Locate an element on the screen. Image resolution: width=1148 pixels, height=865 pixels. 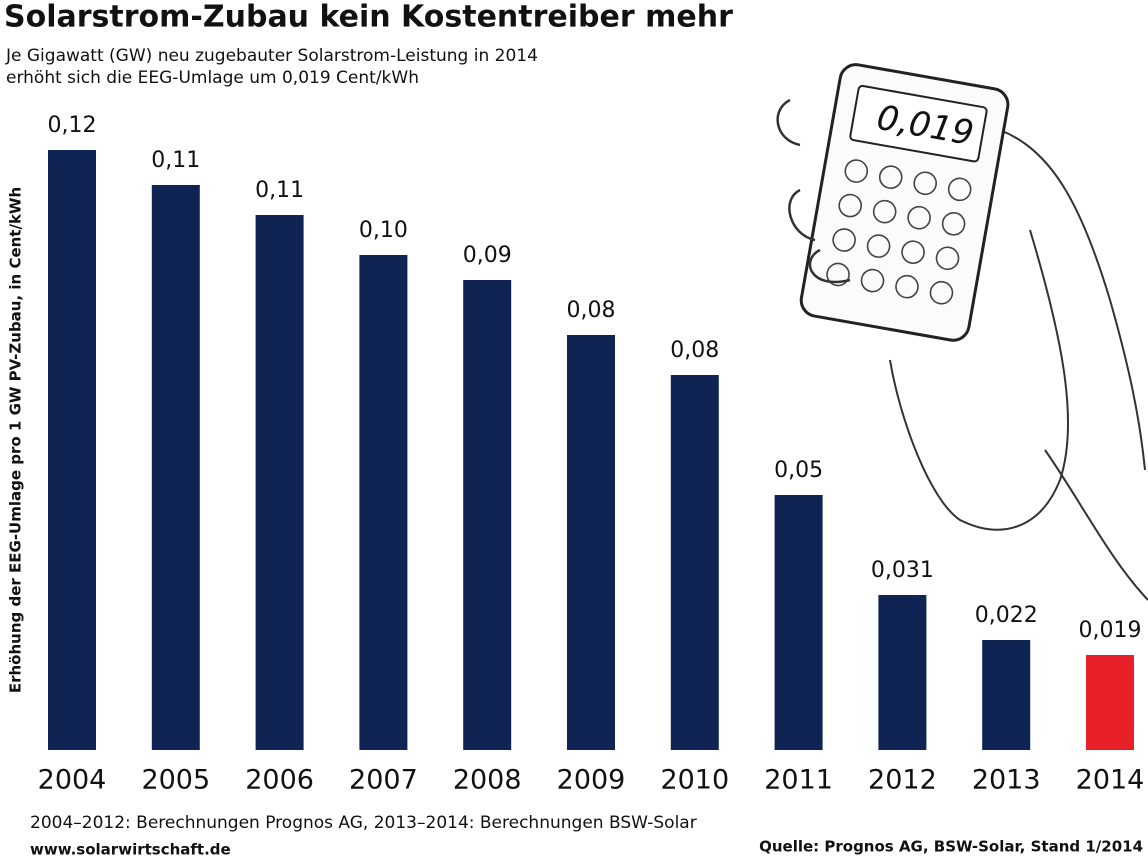
x-tick-label: 2012 is located at coordinates (902, 780).